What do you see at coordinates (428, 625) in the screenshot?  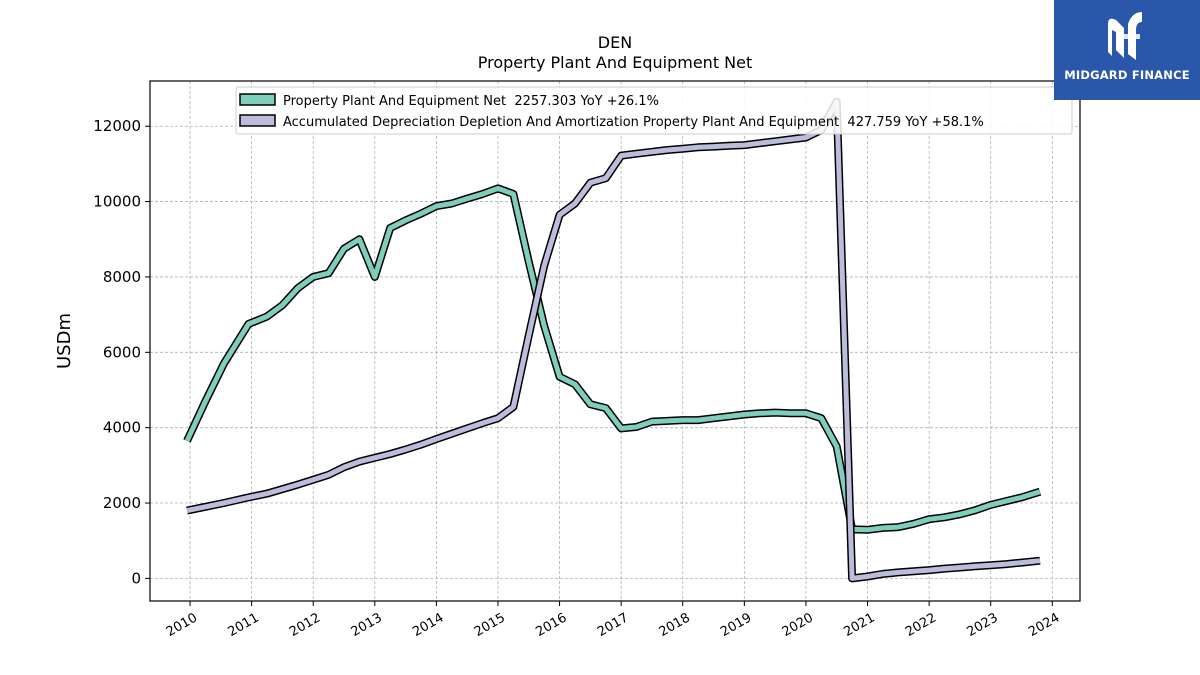 I see `x-tick-label: 2014` at bounding box center [428, 625].